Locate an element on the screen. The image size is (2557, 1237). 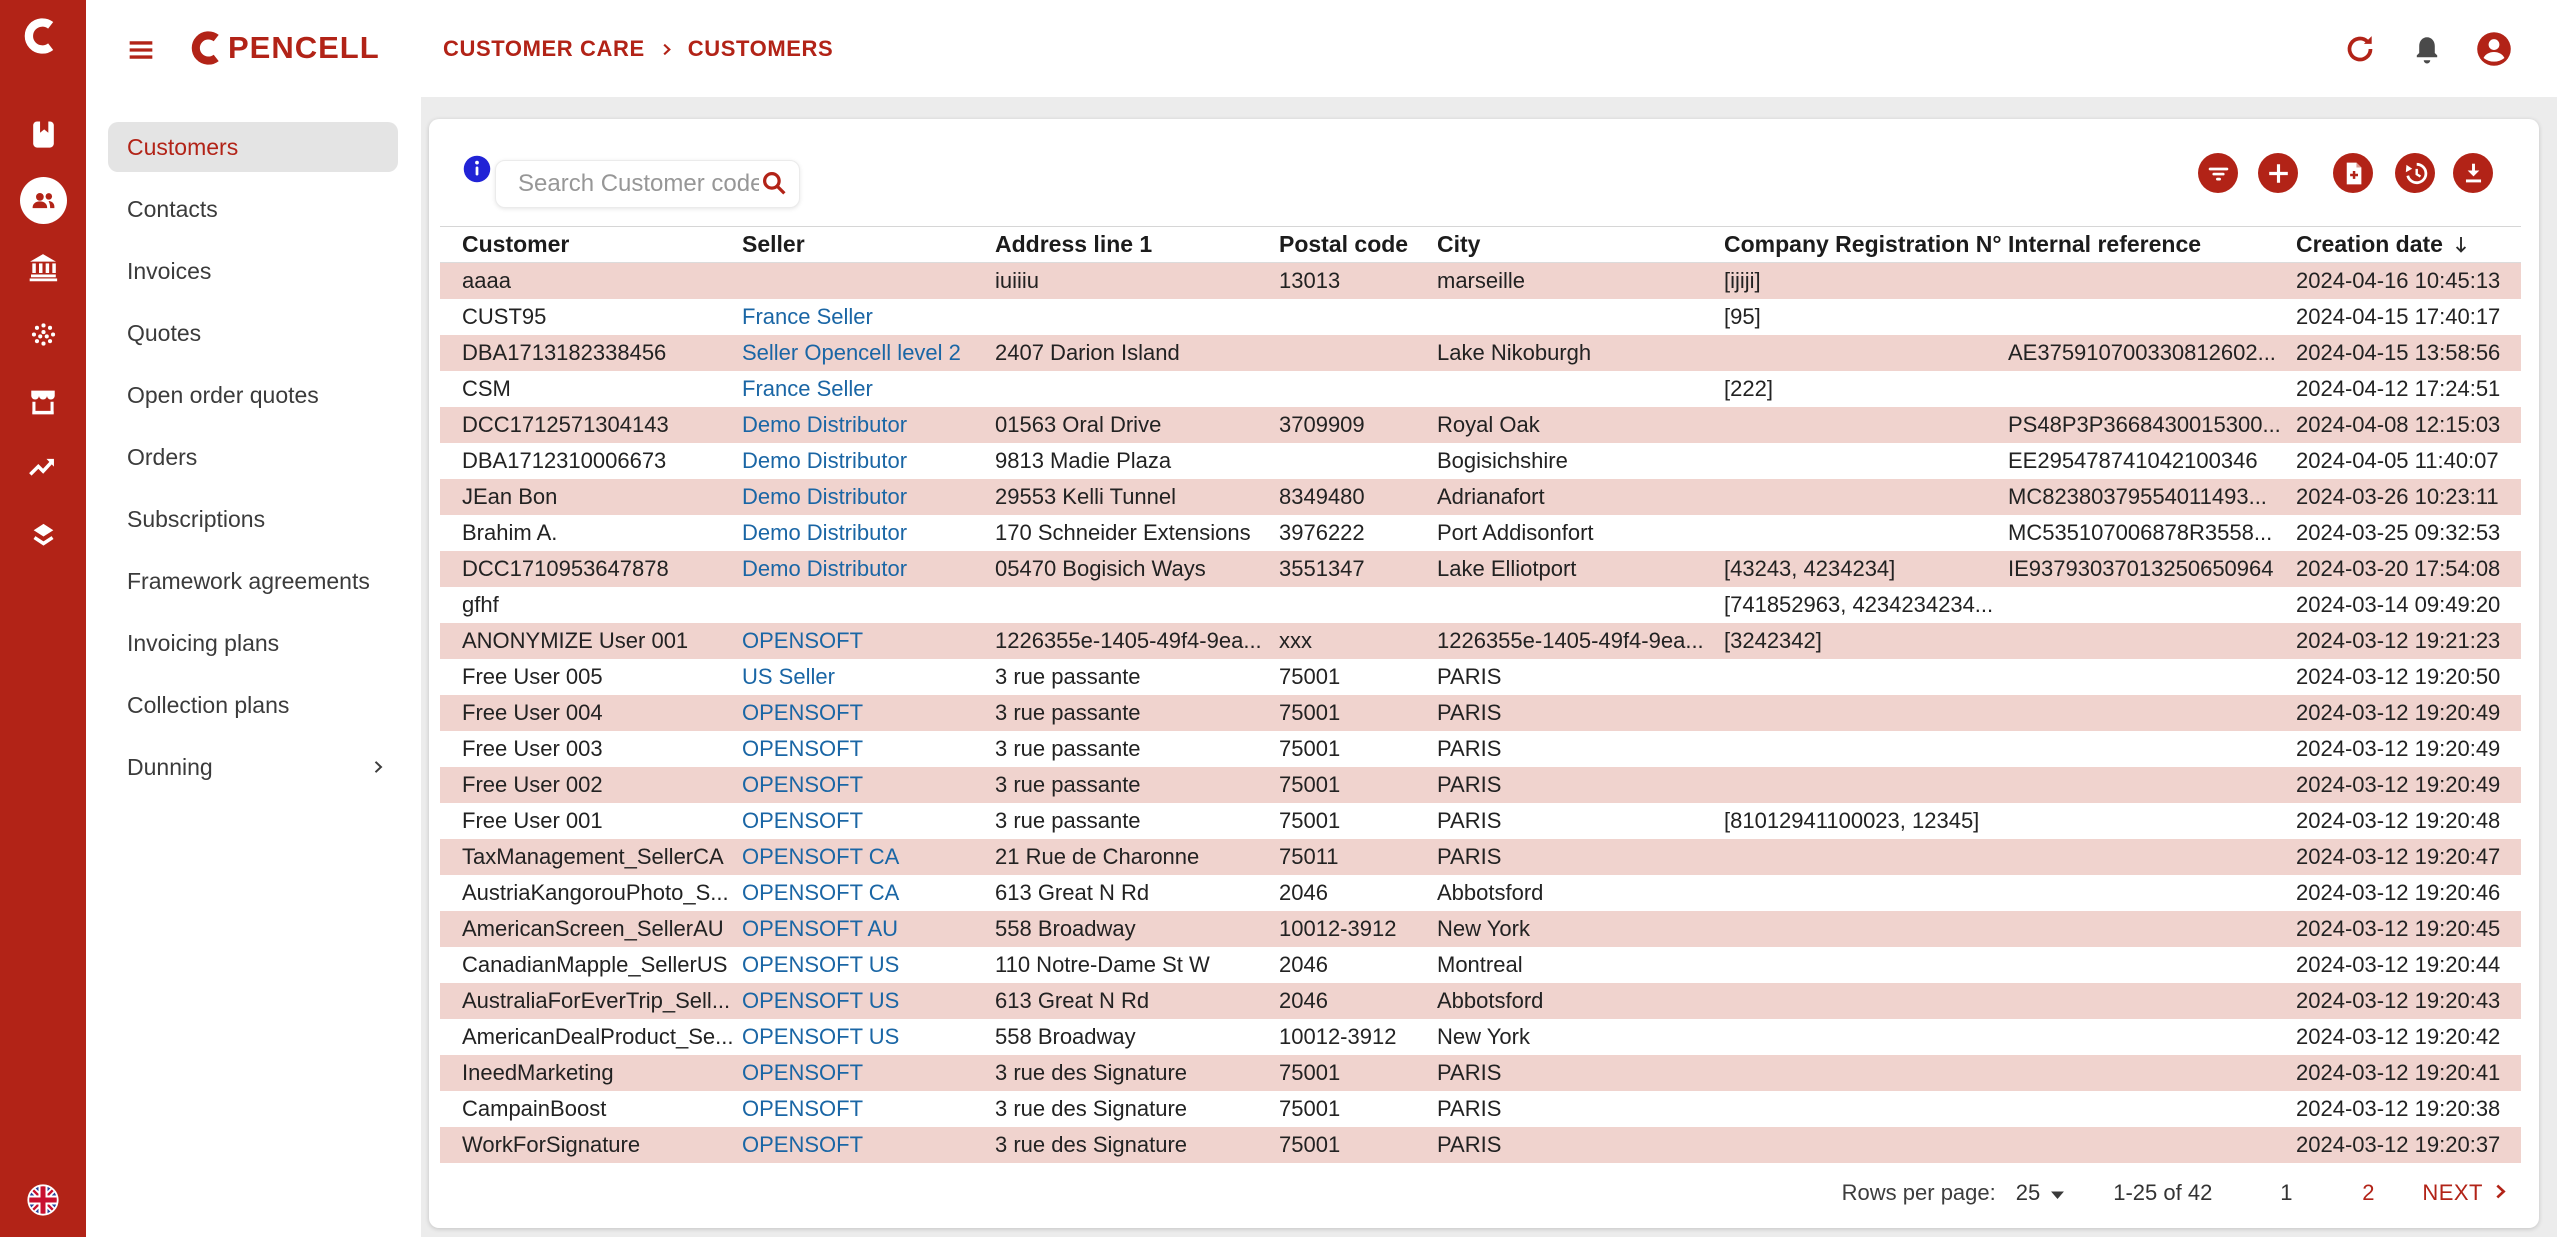
column-header-address: Address line 1 is located at coordinates (1137, 244).